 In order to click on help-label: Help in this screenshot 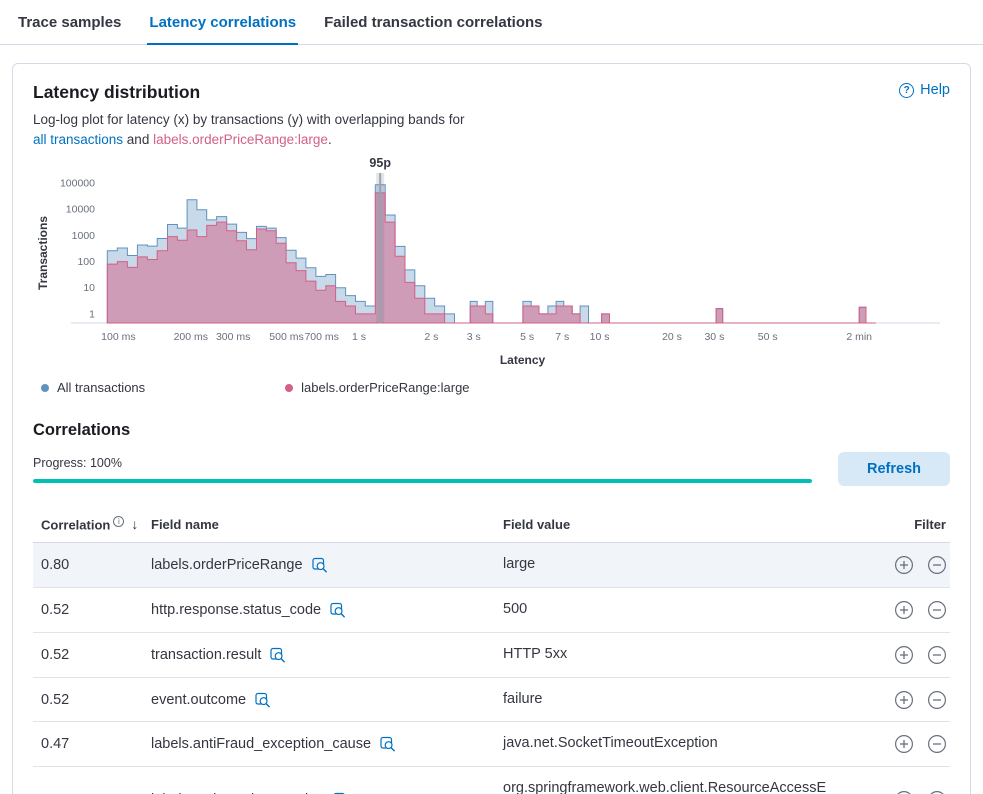, I will do `click(935, 90)`.